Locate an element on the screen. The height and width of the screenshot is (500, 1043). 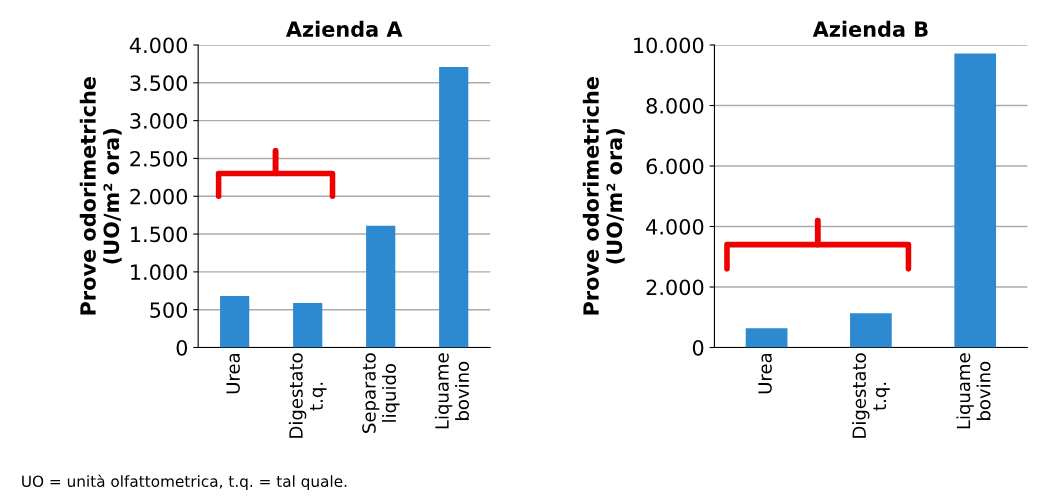
y-tick-label: 6.000 is located at coordinates (675, 166).